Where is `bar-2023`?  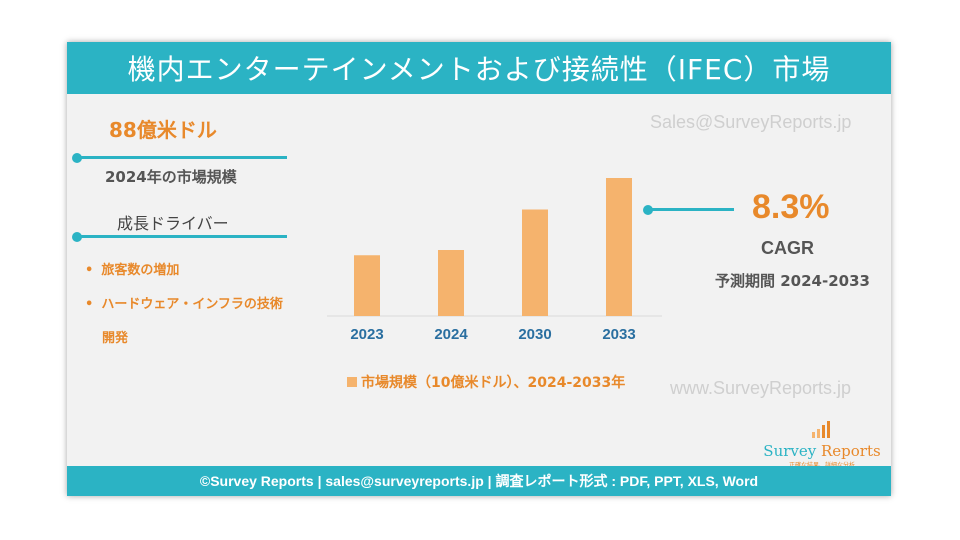
bar-2023 is located at coordinates (367, 285).